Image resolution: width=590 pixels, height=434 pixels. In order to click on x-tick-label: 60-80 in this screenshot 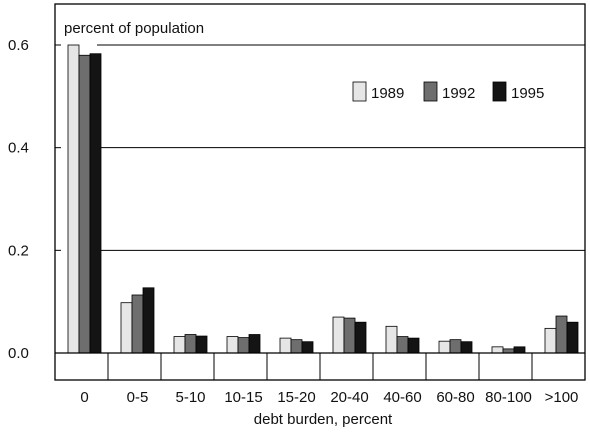, I will do `click(455, 397)`.